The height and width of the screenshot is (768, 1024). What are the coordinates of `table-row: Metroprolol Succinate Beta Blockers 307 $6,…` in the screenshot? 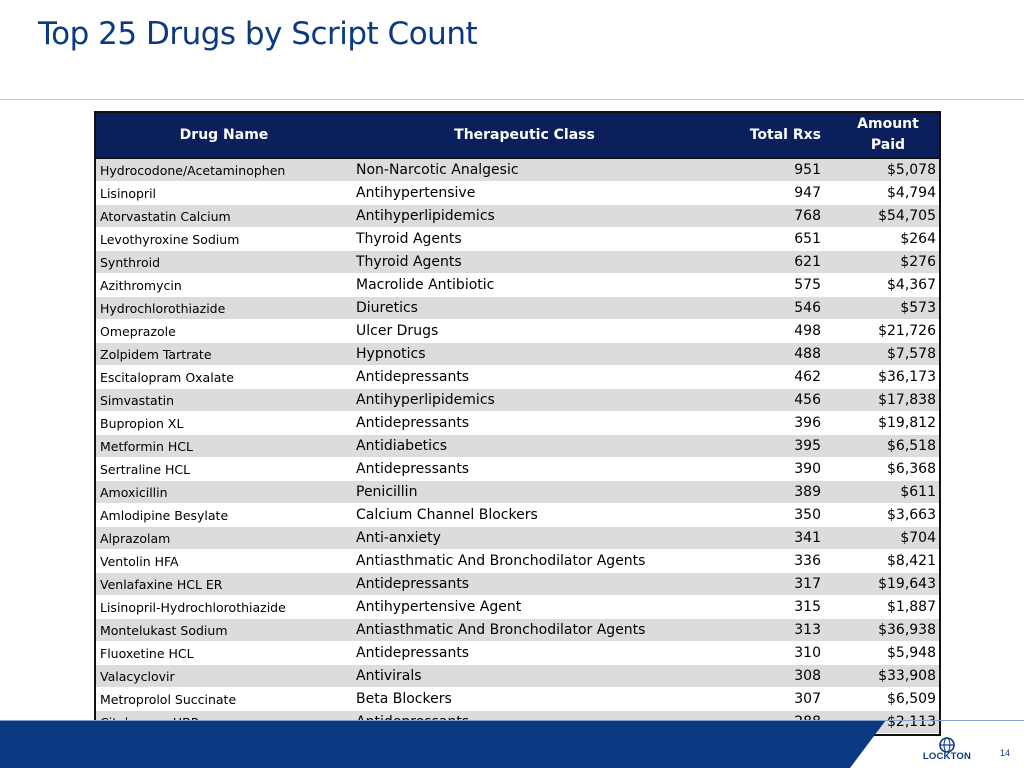 It's located at (517, 699).